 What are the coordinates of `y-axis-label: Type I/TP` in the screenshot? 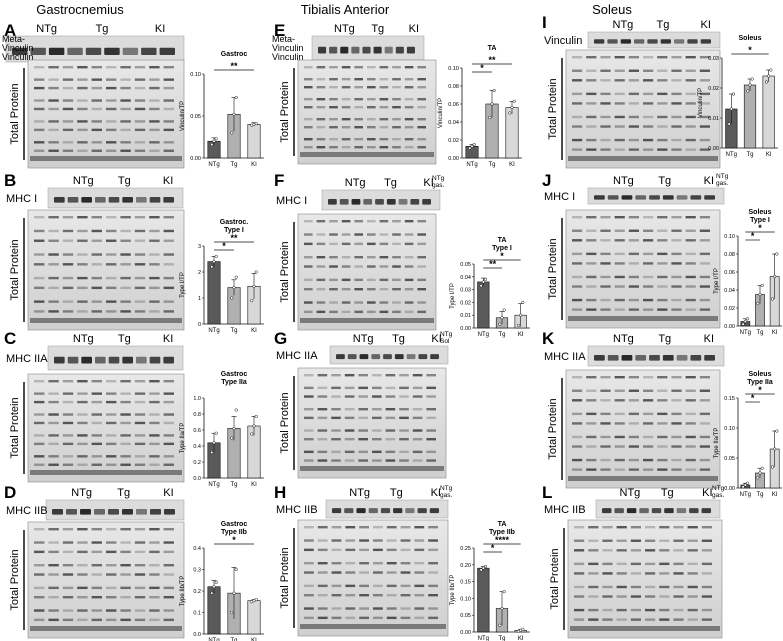 It's located at (453, 296).